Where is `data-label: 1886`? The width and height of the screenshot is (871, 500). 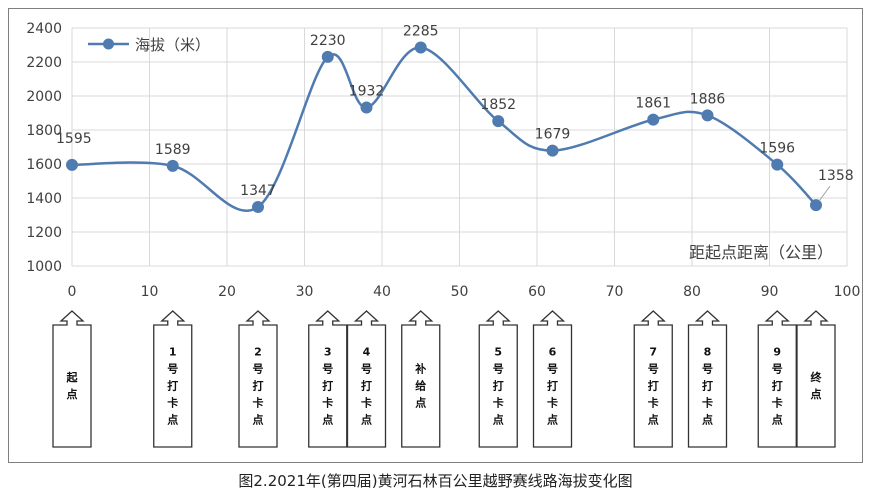 data-label: 1886 is located at coordinates (708, 99).